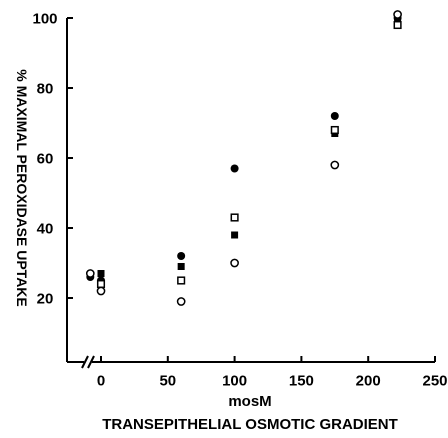 Image resolution: width=448 pixels, height=438 pixels. I want to click on y-tick-label: 20, so click(45, 299).